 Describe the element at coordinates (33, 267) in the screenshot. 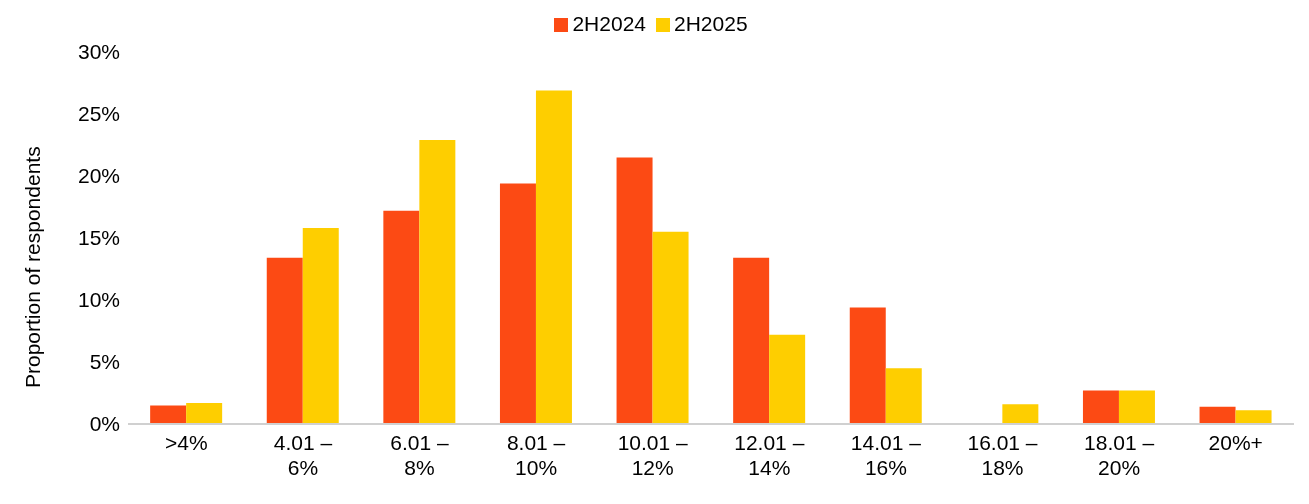

I see `y-axis-title: Proportion of respondents` at that location.